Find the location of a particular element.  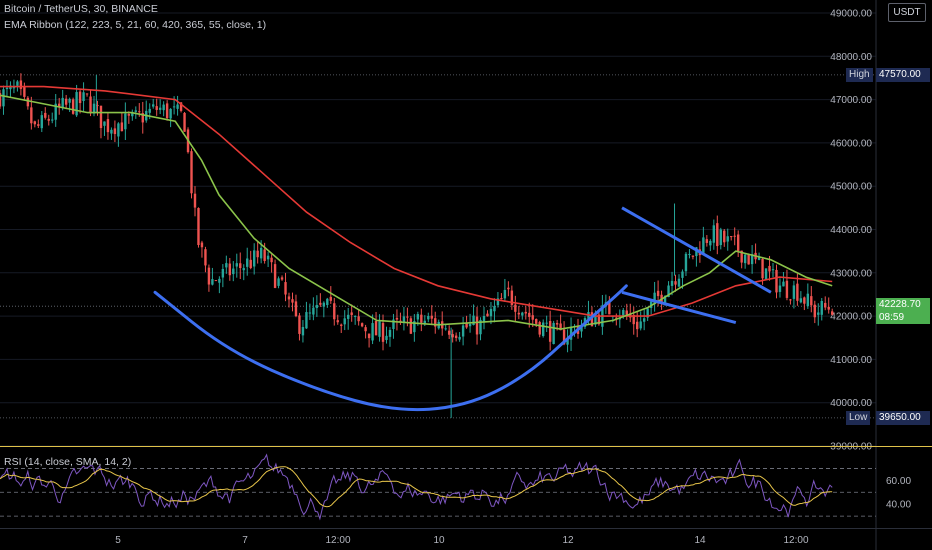

lower-trendline-drawing is located at coordinates (679, 307).